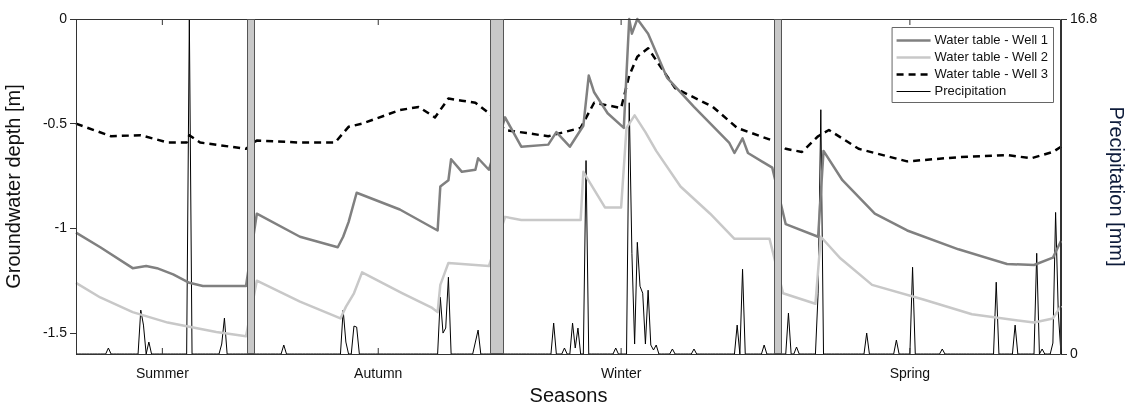 The height and width of the screenshot is (412, 1130). Describe the element at coordinates (61, 227) in the screenshot. I see `y-tick-label: -1` at that location.